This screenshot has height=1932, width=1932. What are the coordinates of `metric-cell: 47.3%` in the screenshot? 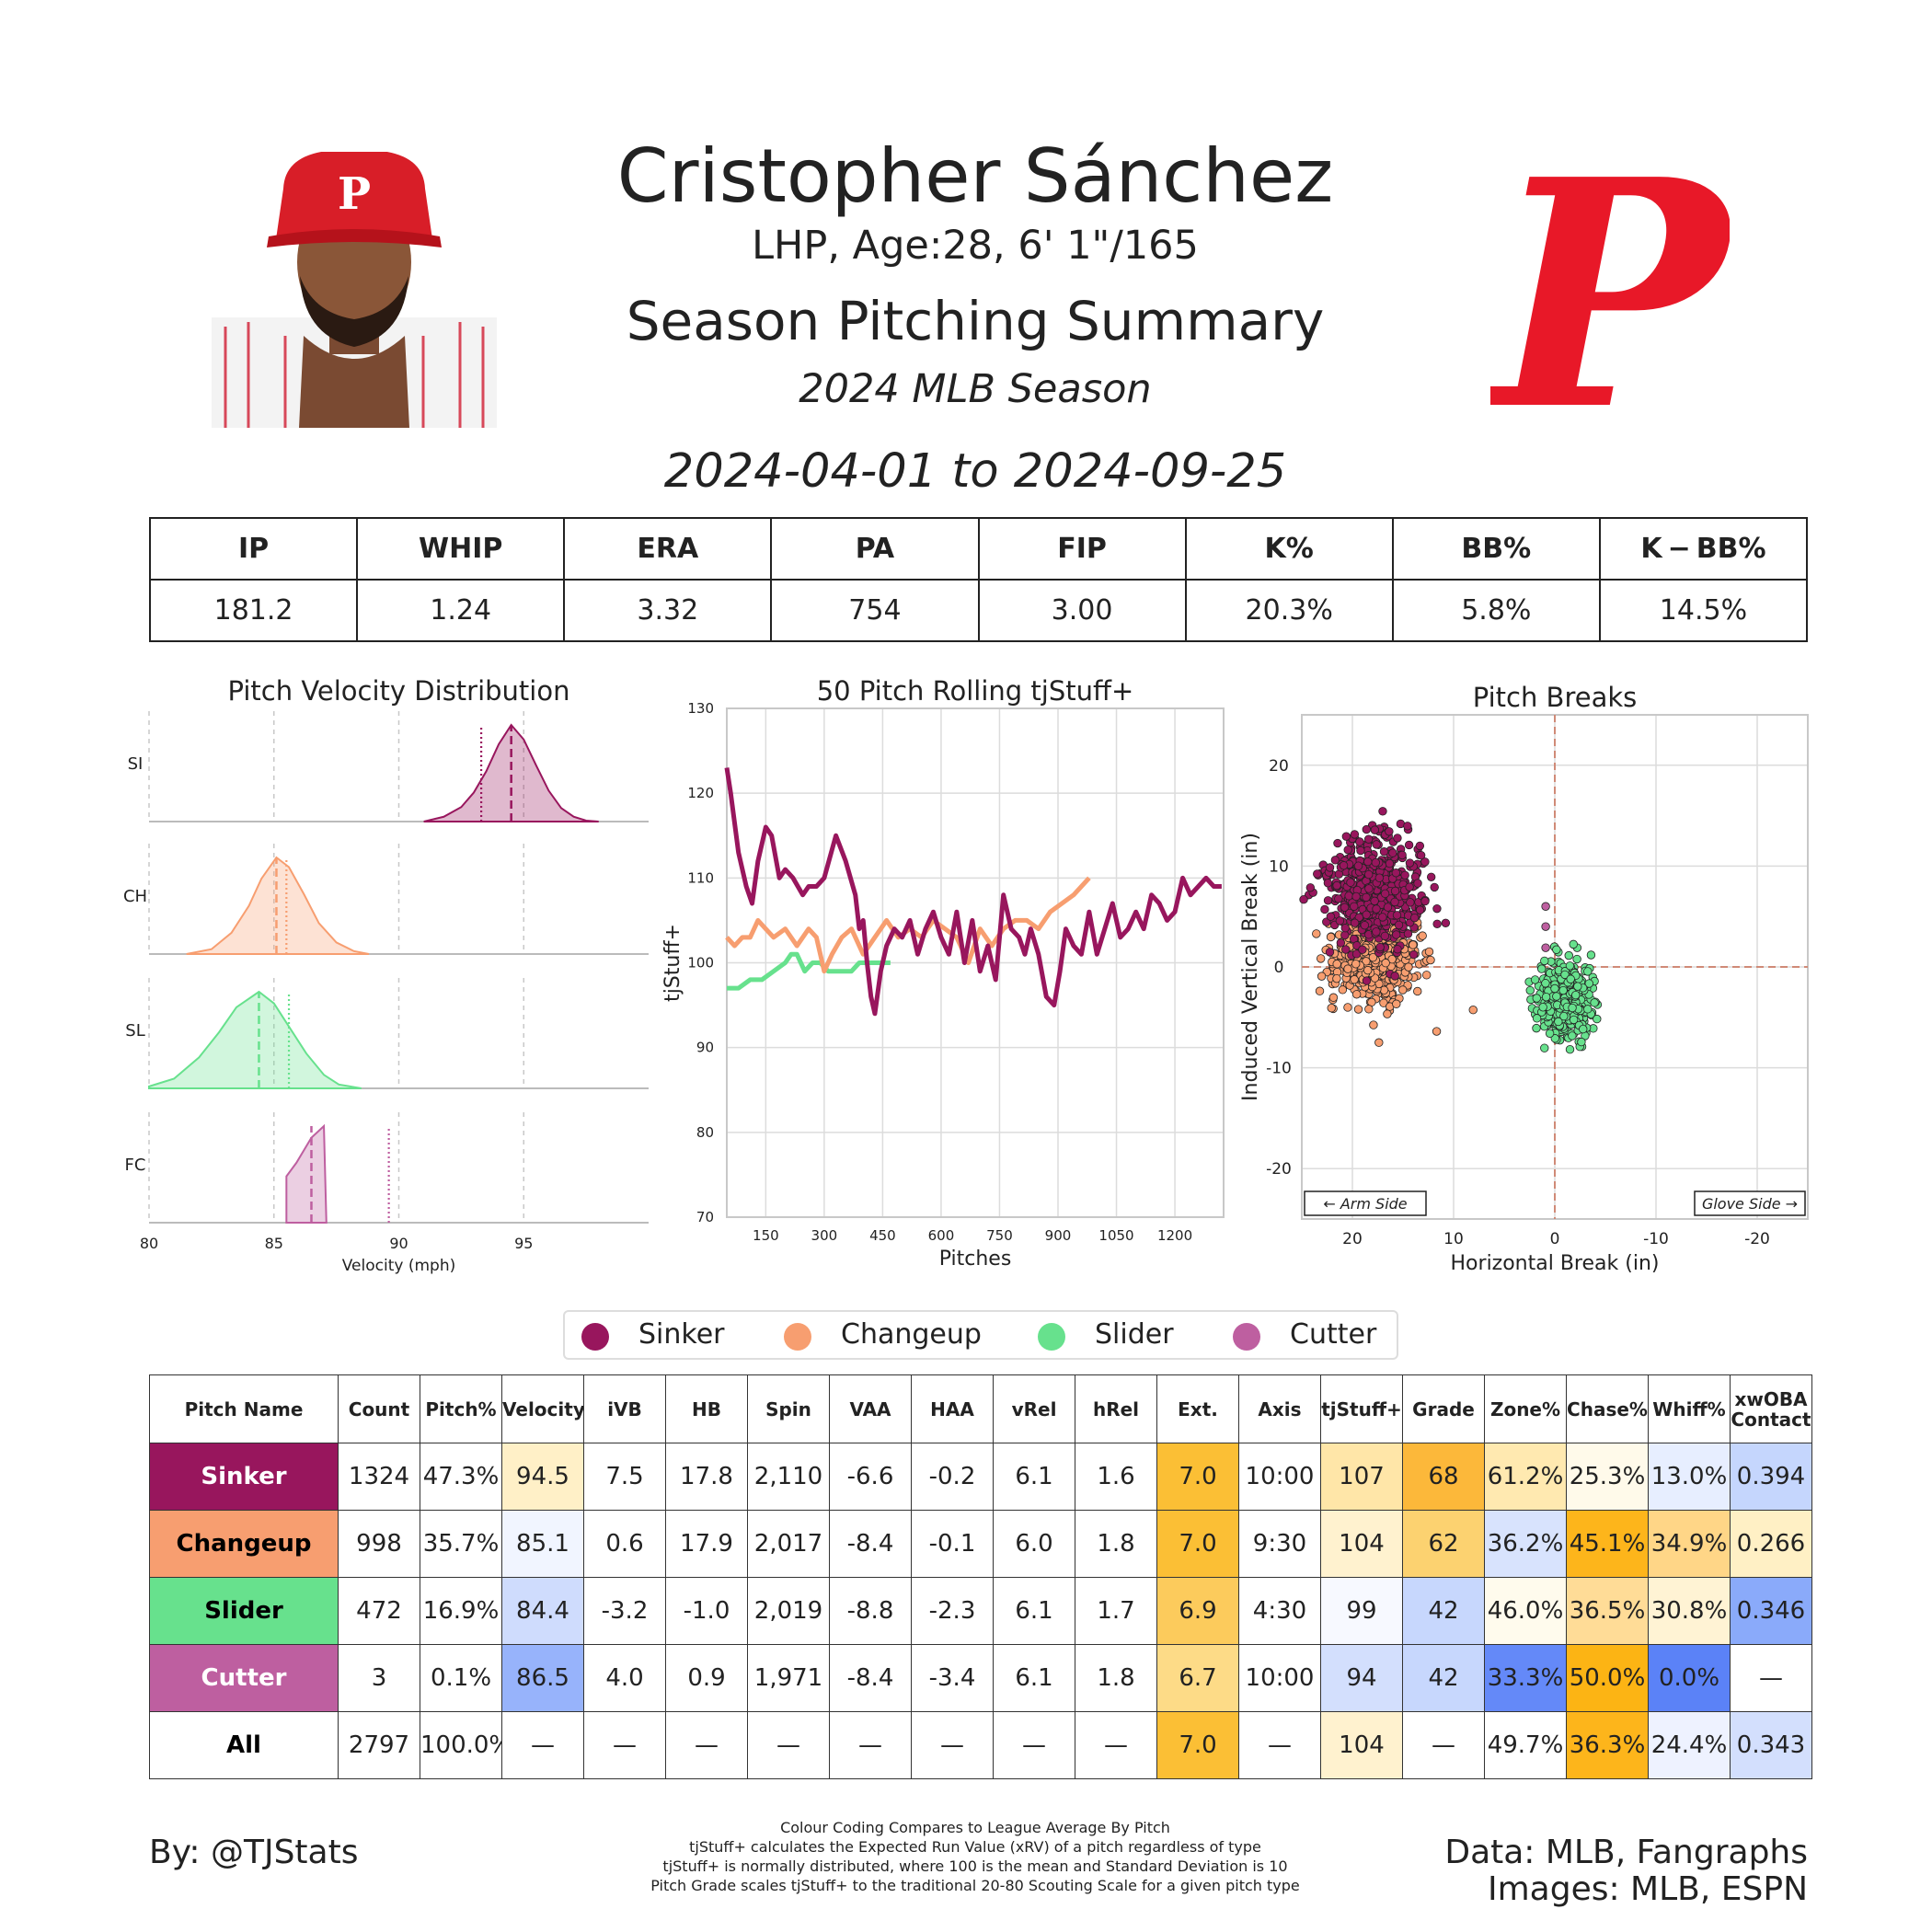 It's located at (461, 1477).